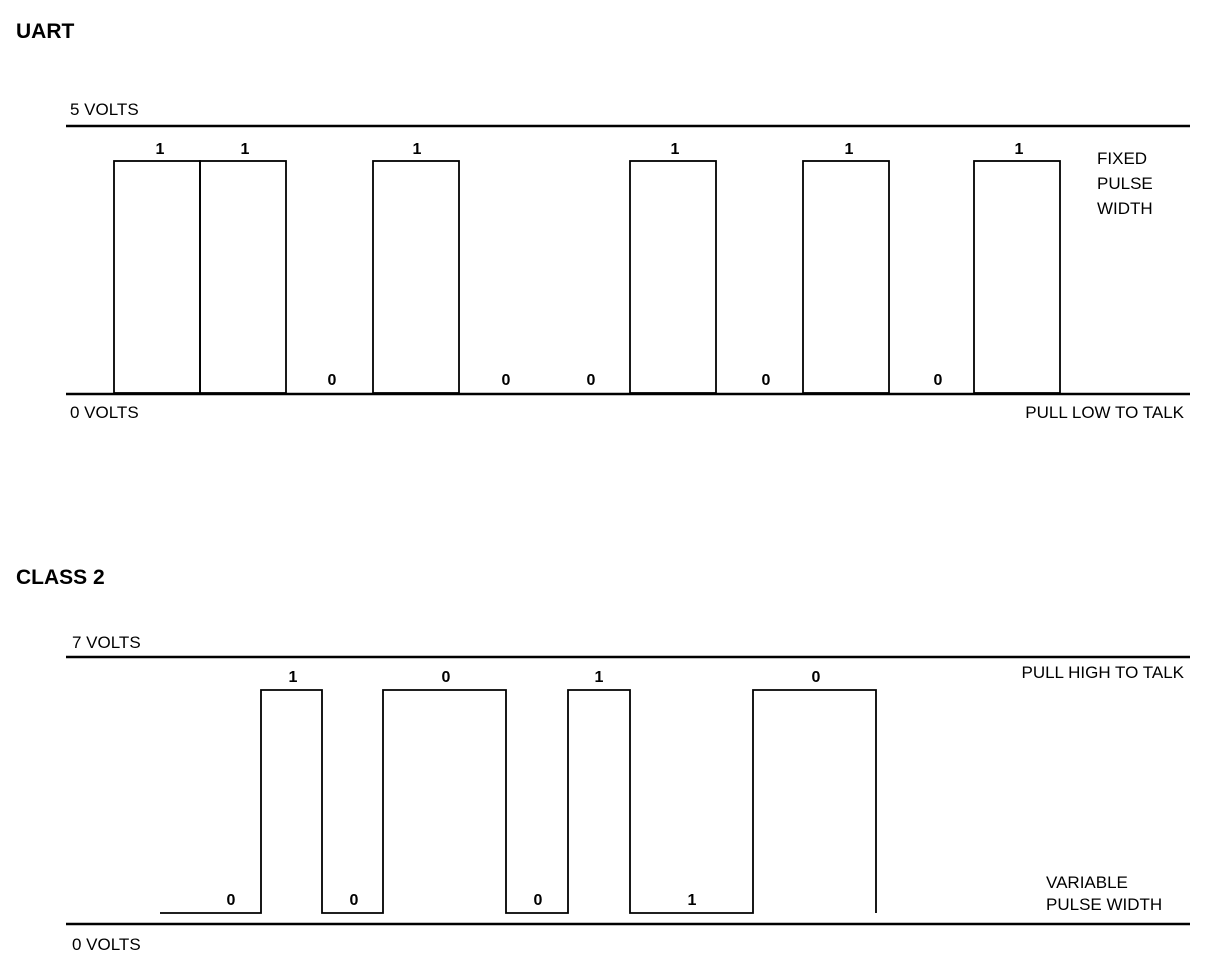 The width and height of the screenshot is (1216, 962). I want to click on uart-title: UART, so click(45, 31).